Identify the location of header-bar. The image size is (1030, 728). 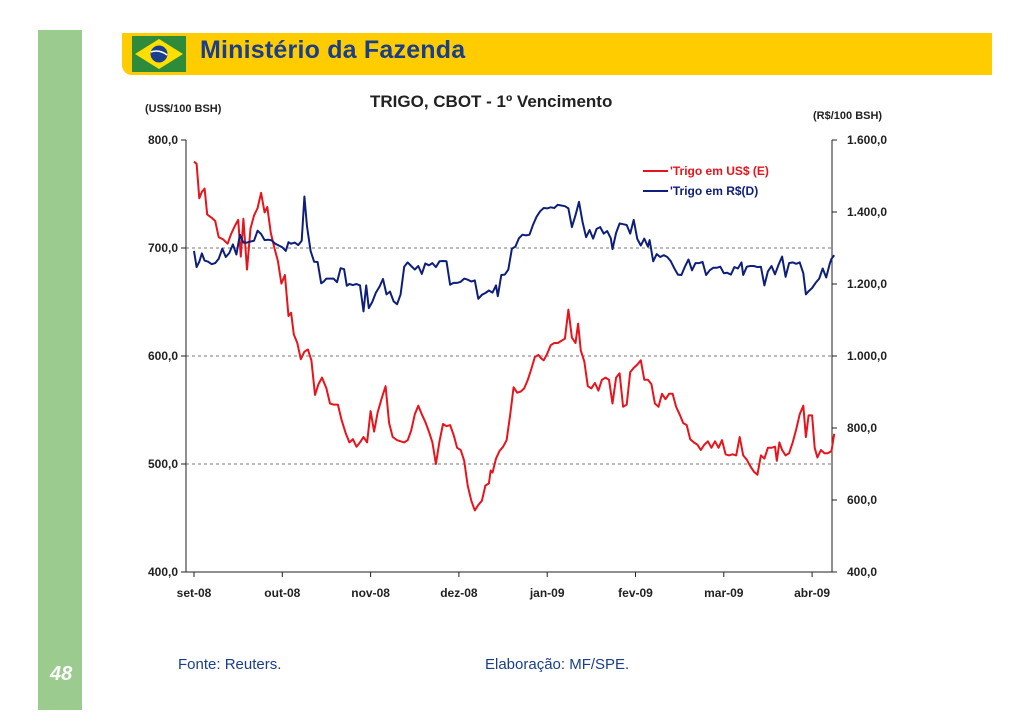
(557, 54).